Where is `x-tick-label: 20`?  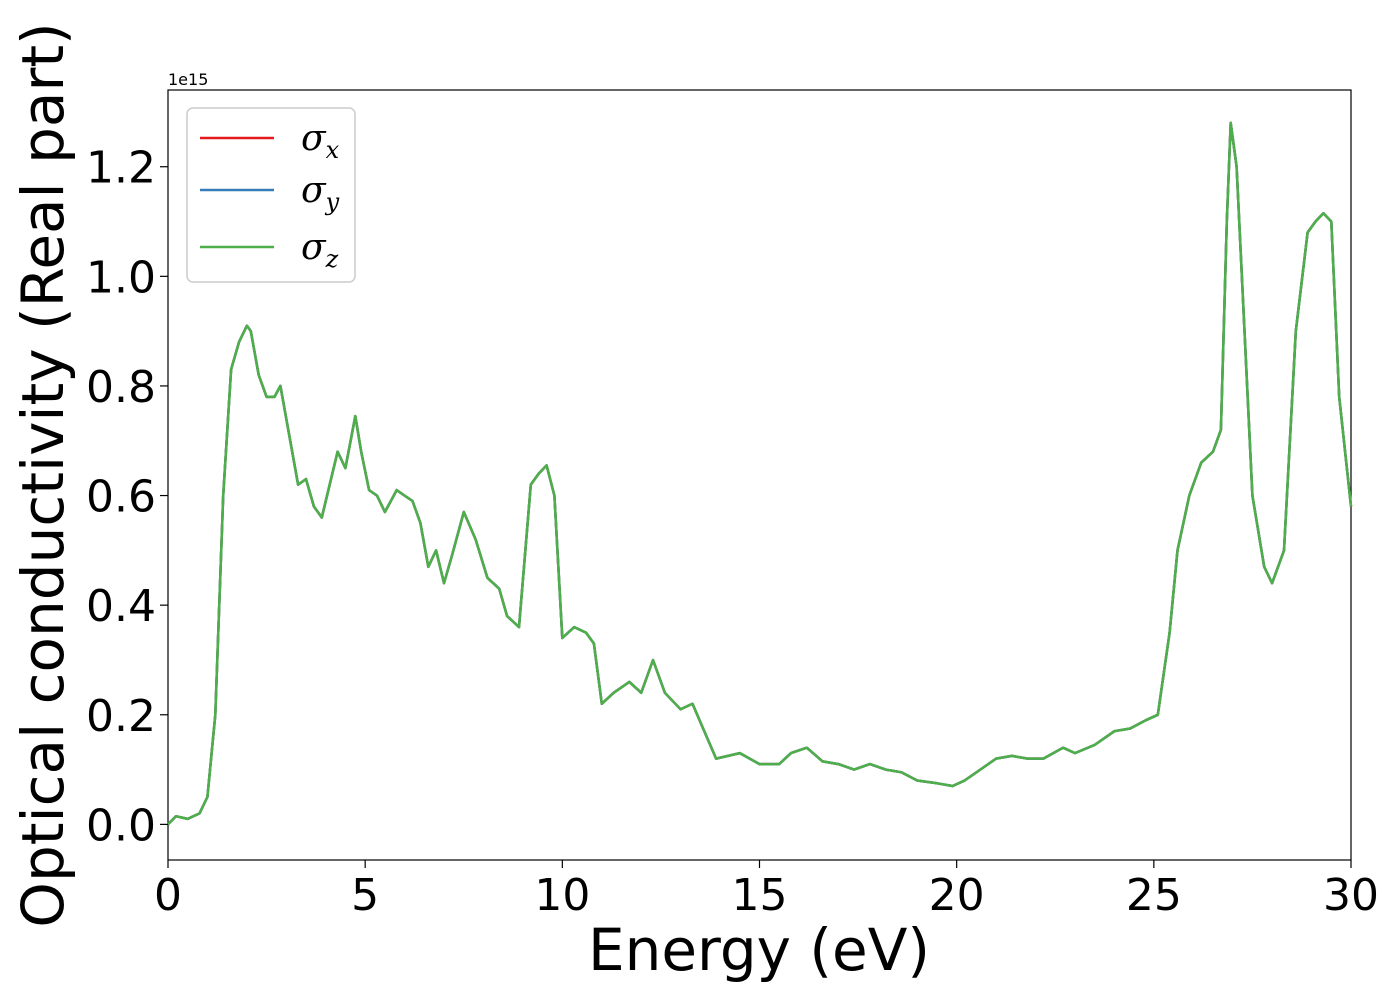 x-tick-label: 20 is located at coordinates (957, 895).